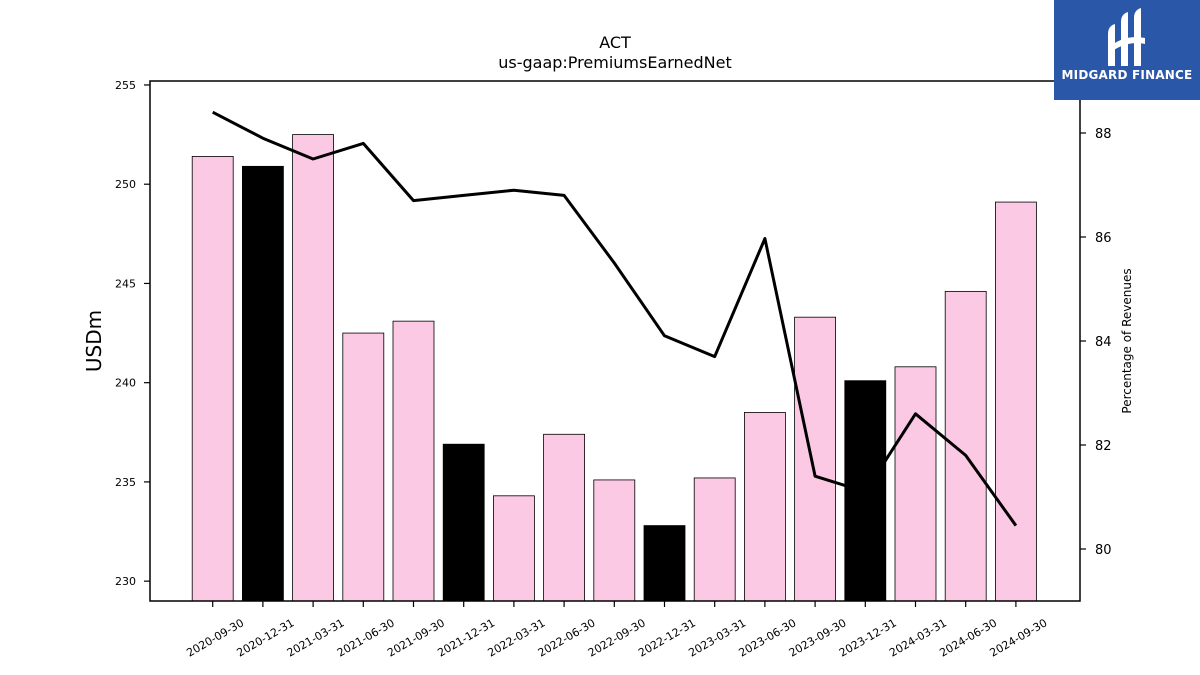  I want to click on chart-subtitle: us-gaap:PremiumsEarnedNet, so click(615, 62).